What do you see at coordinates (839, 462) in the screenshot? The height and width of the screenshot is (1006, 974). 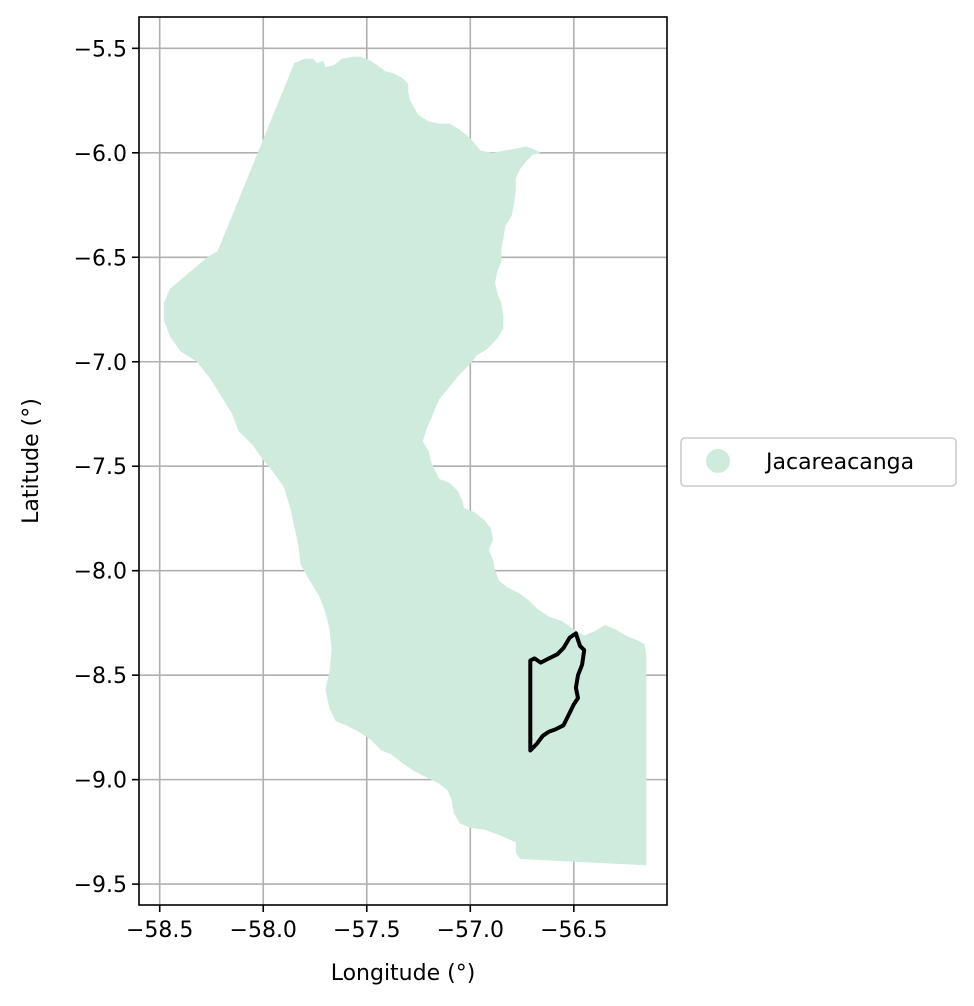 I see `legend-label-jacareacanga: Jacareacanga` at bounding box center [839, 462].